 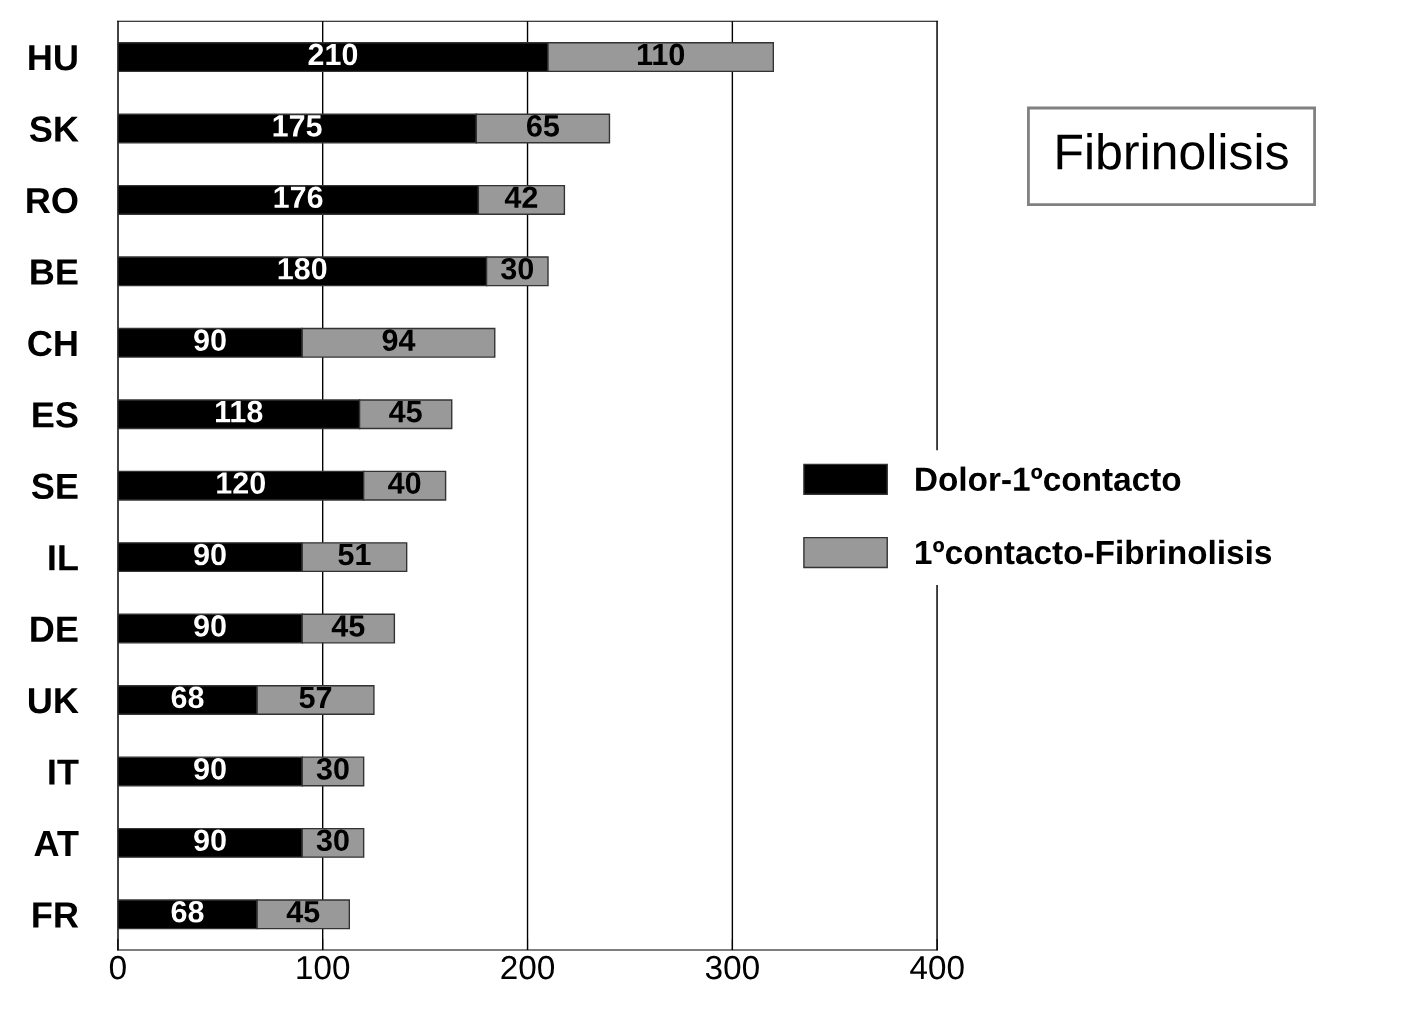 What do you see at coordinates (54, 272) in the screenshot?
I see `y-tick-label: BE` at bounding box center [54, 272].